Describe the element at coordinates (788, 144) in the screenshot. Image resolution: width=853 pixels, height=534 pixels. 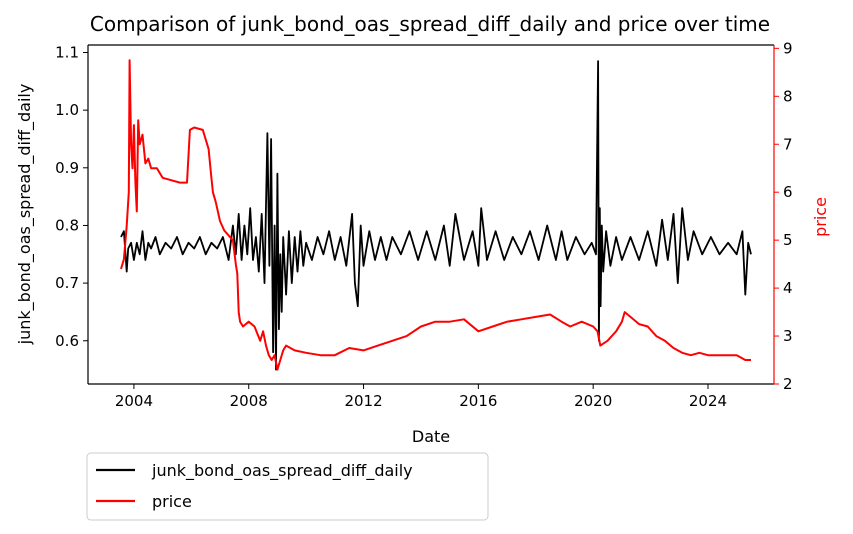
I see `right-tick-label: 7` at that location.